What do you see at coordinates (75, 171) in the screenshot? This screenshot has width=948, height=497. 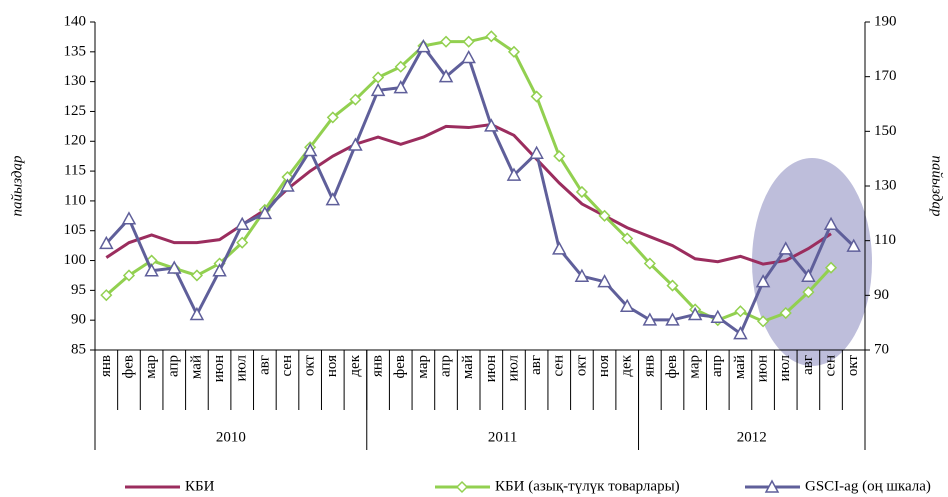 I see `y-tick-label: 115` at bounding box center [75, 171].